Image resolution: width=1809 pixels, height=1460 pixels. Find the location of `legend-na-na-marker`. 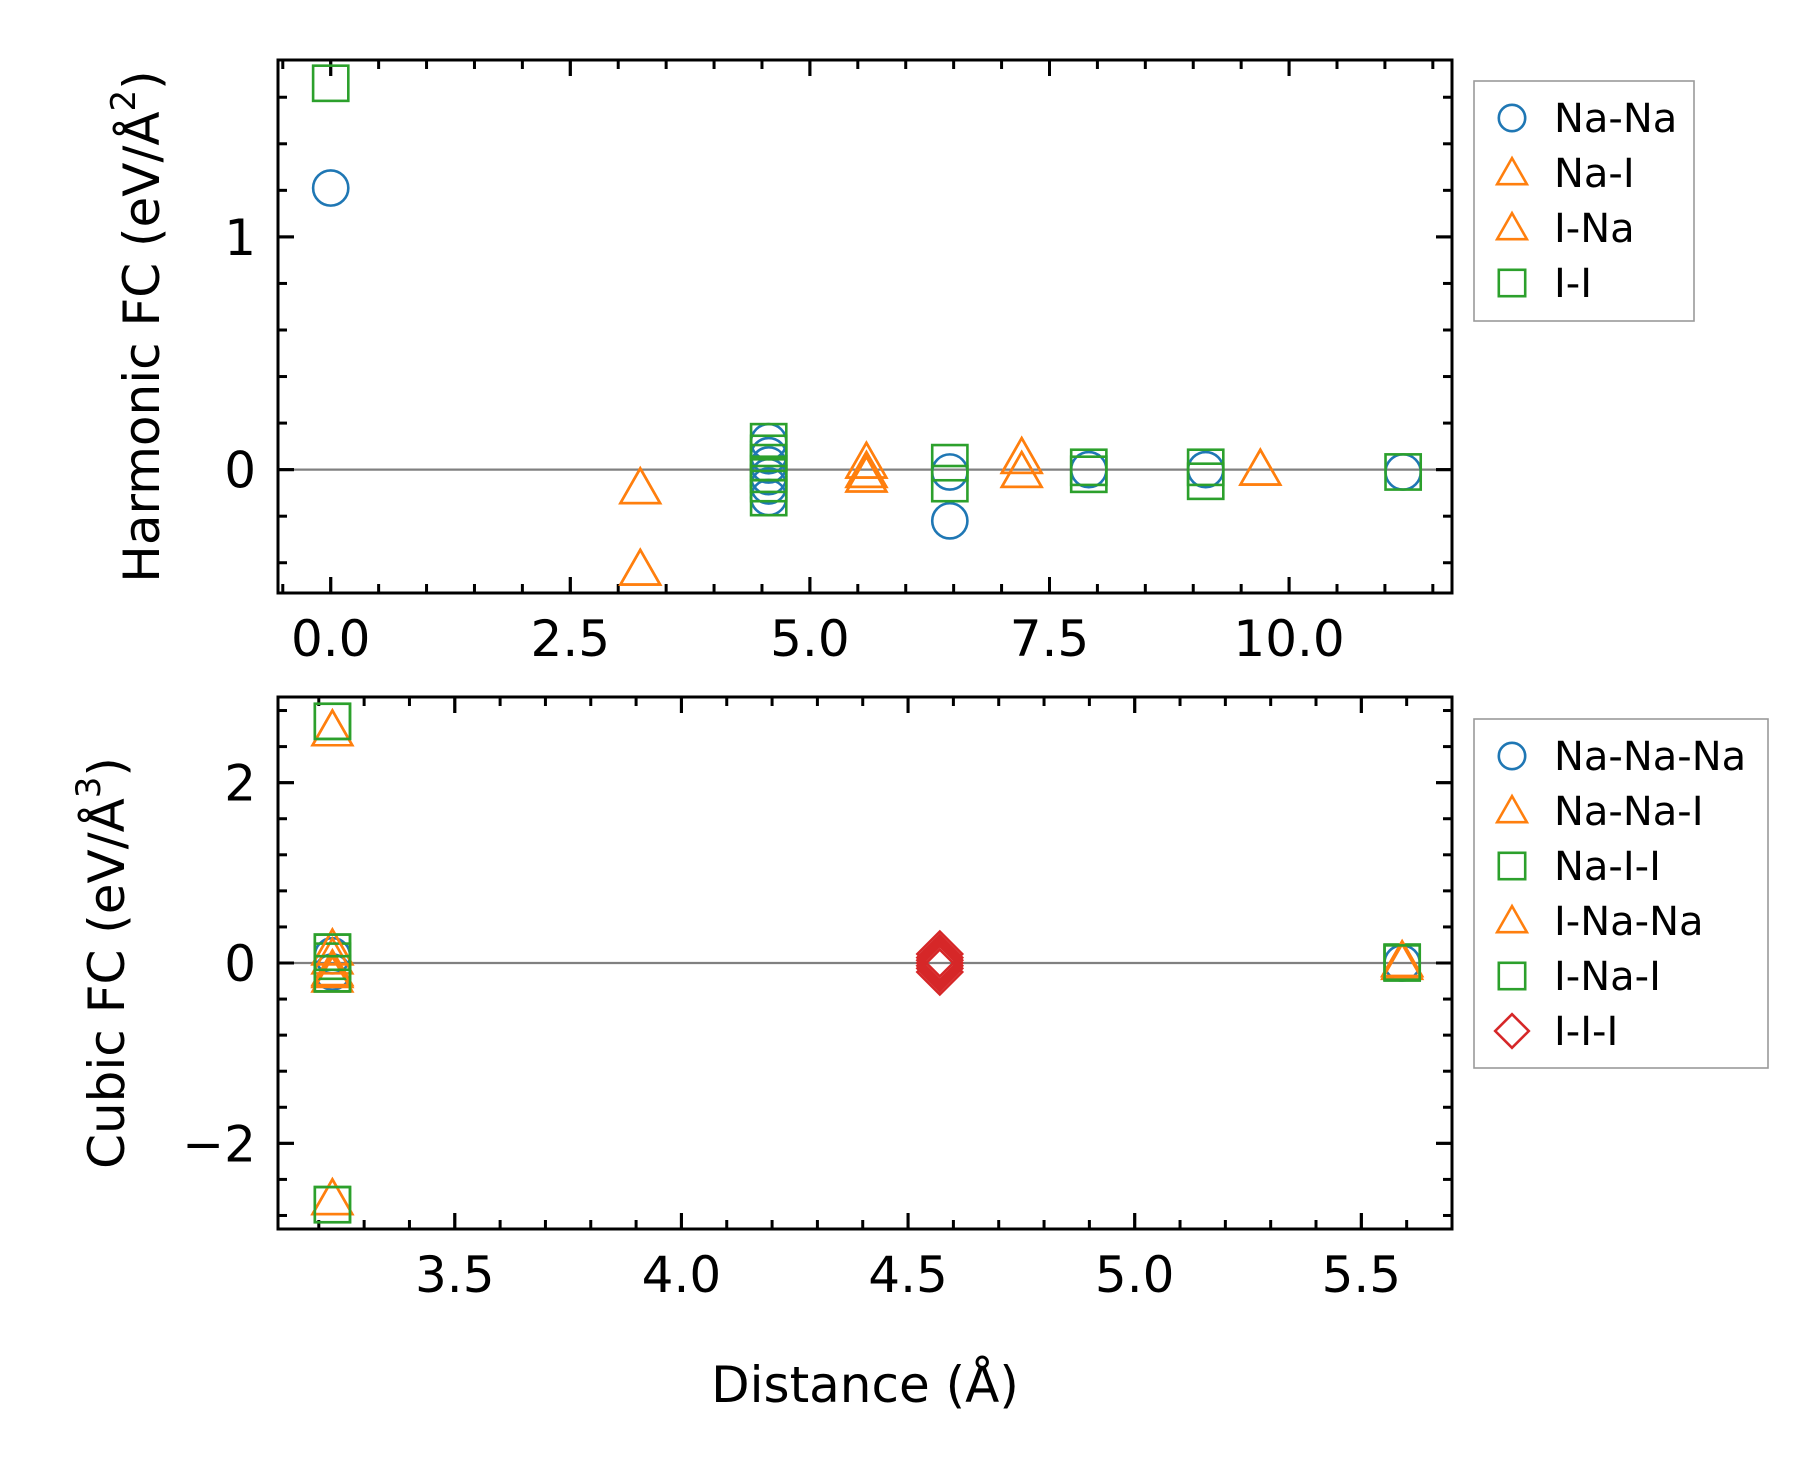

legend-na-na-marker is located at coordinates (1512, 118).